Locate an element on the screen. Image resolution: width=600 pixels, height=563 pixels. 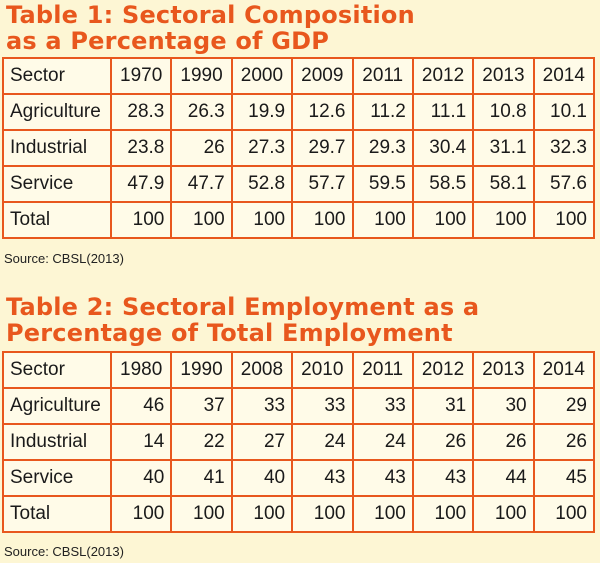
value-cell: 10.8 is located at coordinates (503, 112).